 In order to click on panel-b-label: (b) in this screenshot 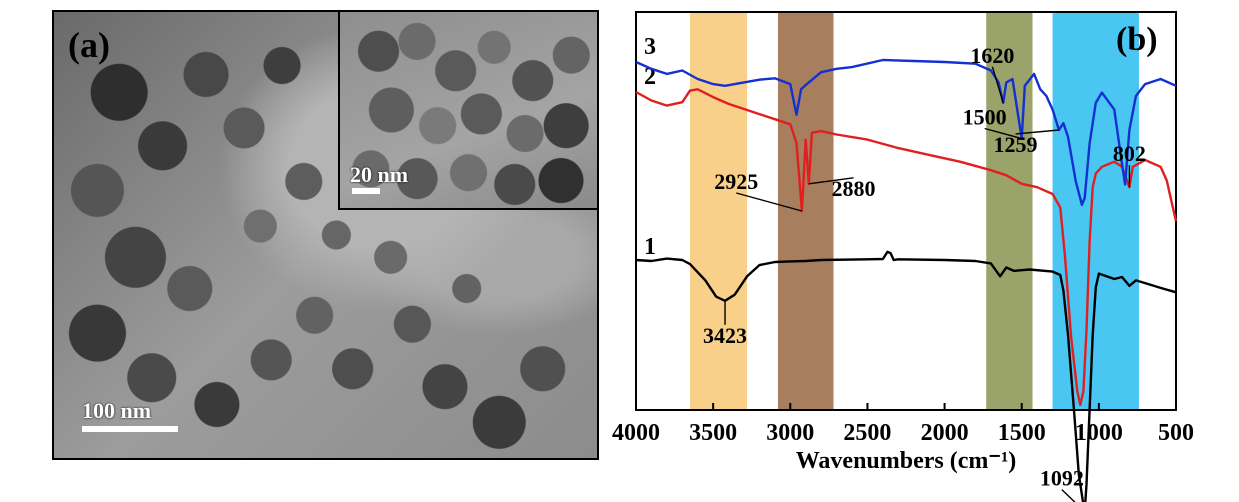, I will do `click(1137, 39)`.